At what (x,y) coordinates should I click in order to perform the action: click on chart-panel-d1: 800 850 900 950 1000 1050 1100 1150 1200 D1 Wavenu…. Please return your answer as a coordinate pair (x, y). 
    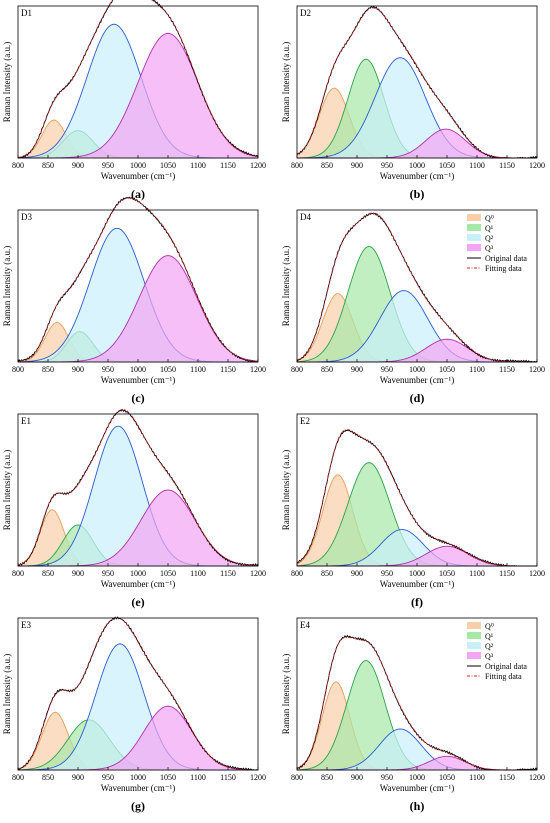
    Looking at the image, I should click on (134, 100).